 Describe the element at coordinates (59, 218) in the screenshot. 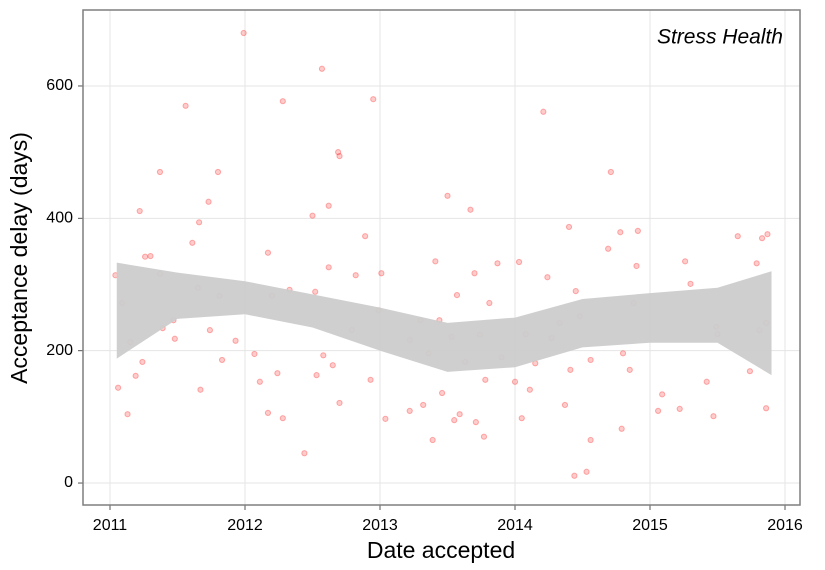

I see `y-tick-label: 400` at that location.